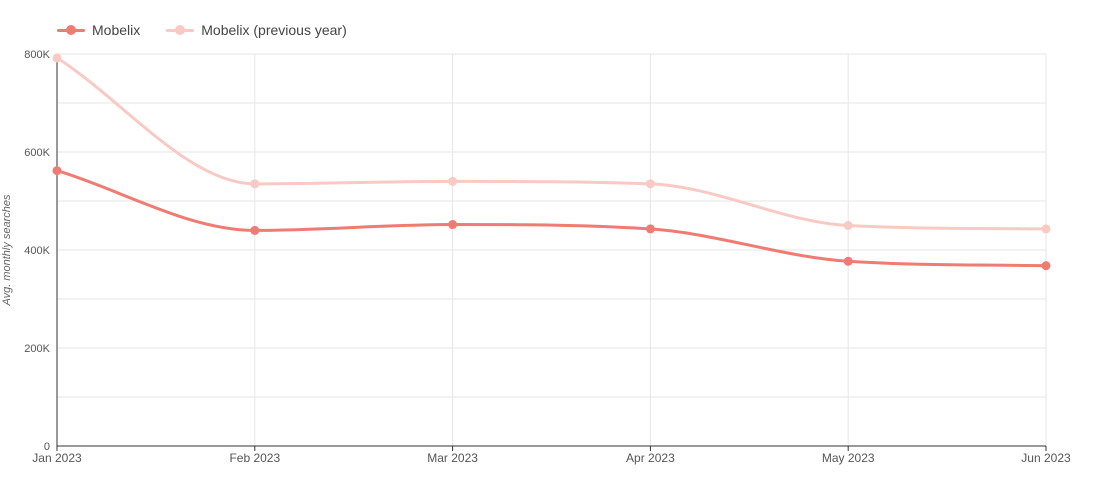 This screenshot has height=487, width=1101. What do you see at coordinates (650, 458) in the screenshot?
I see `x-tick-label: Apr 2023` at bounding box center [650, 458].